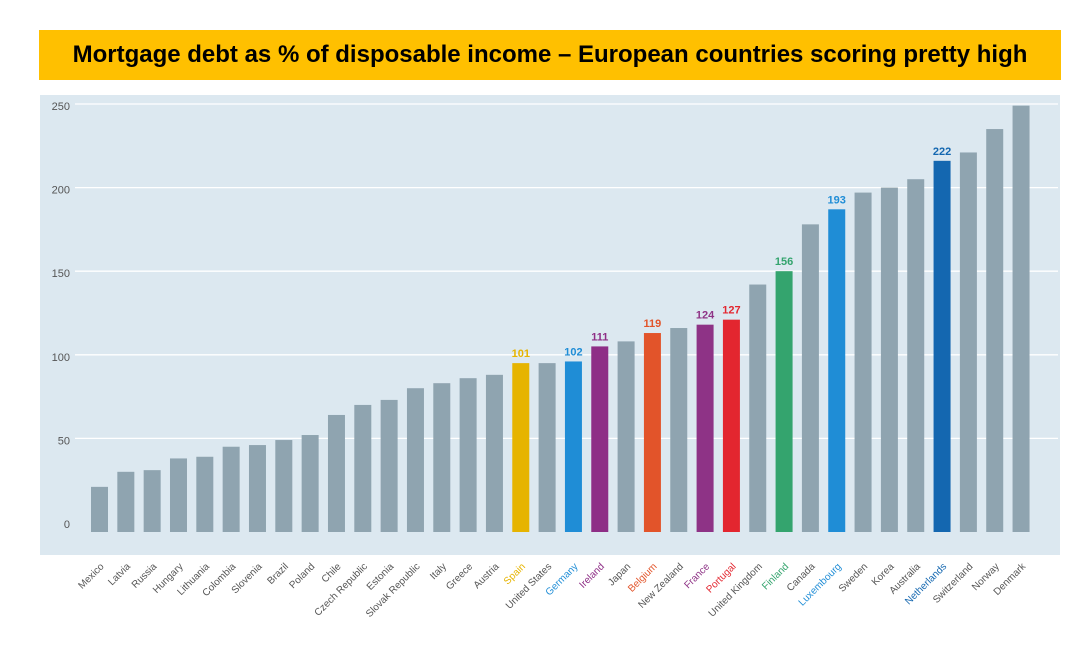  What do you see at coordinates (837, 371) in the screenshot?
I see `bar-luxembourg` at bounding box center [837, 371].